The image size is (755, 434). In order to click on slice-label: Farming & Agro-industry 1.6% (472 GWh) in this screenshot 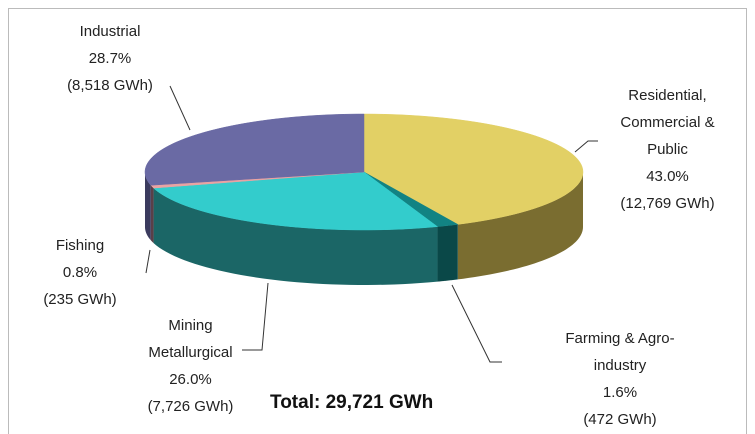, I will do `click(620, 379)`.